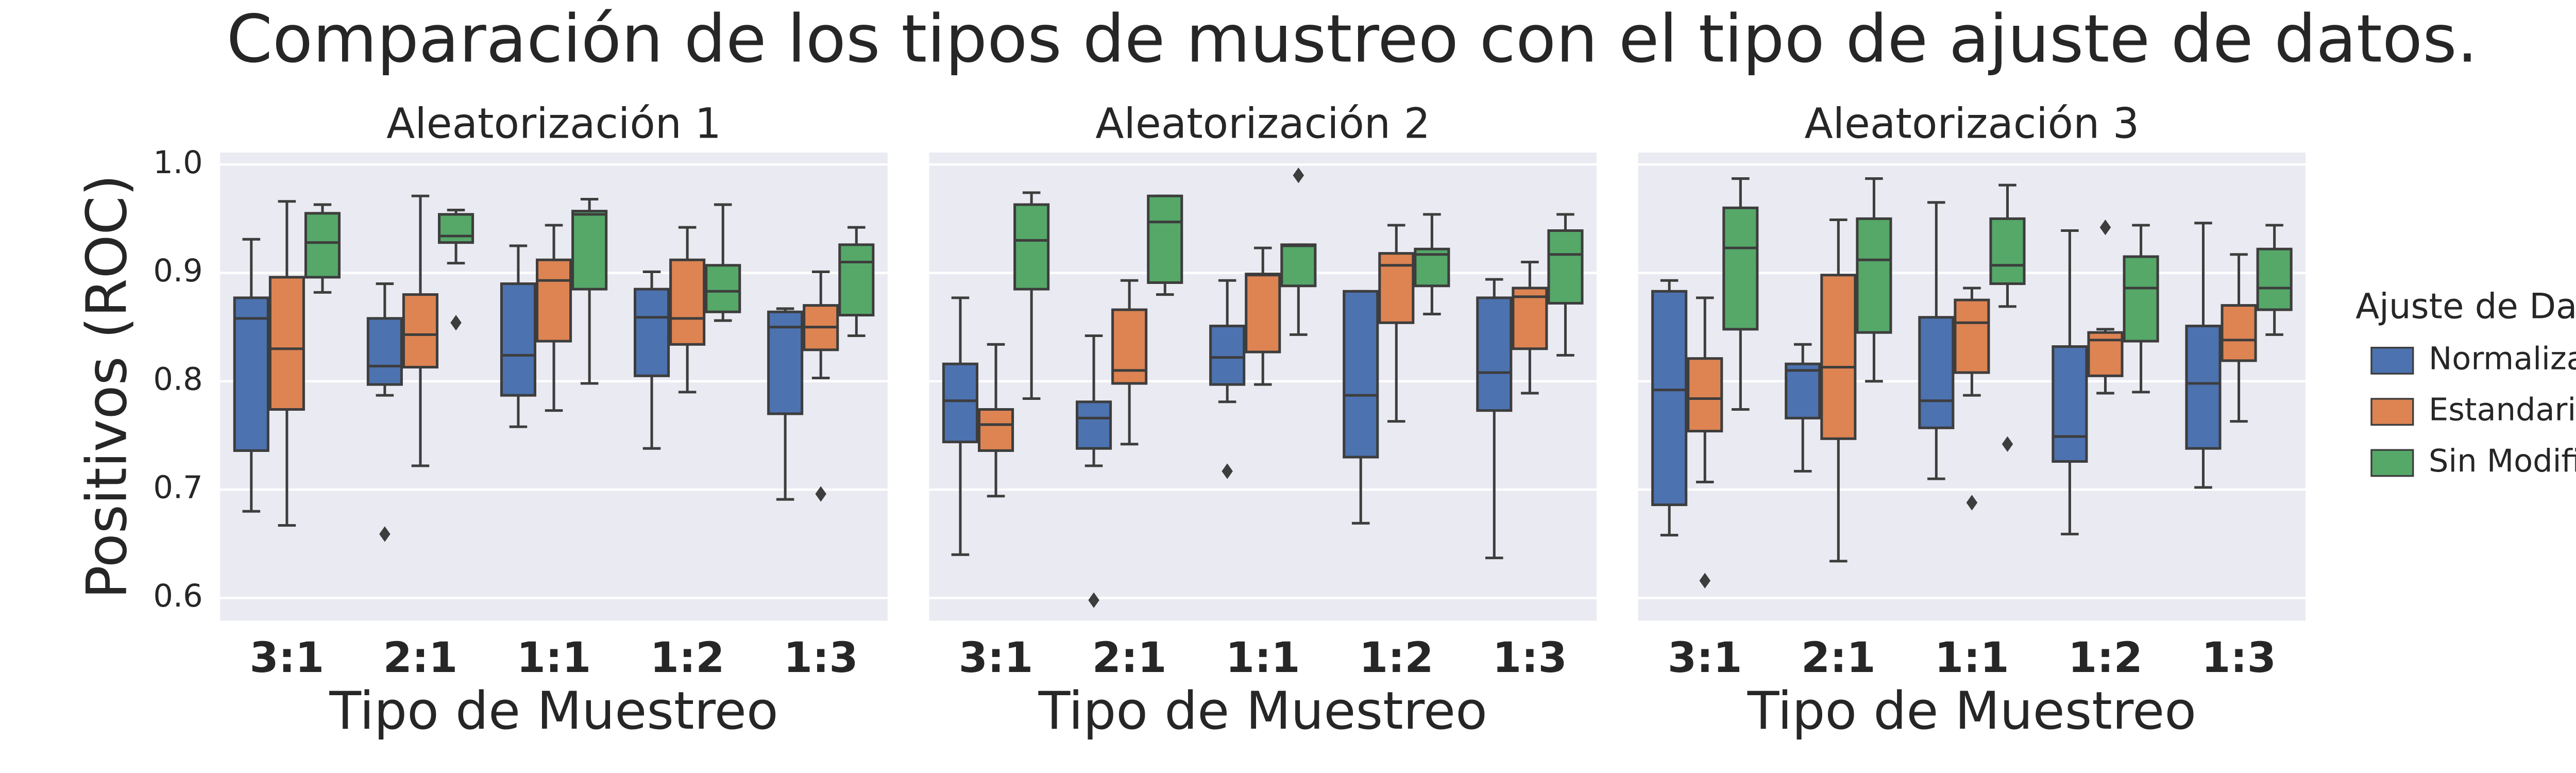 The image size is (2576, 773). I want to click on subplot-title: Aleatorización 3, so click(1972, 124).